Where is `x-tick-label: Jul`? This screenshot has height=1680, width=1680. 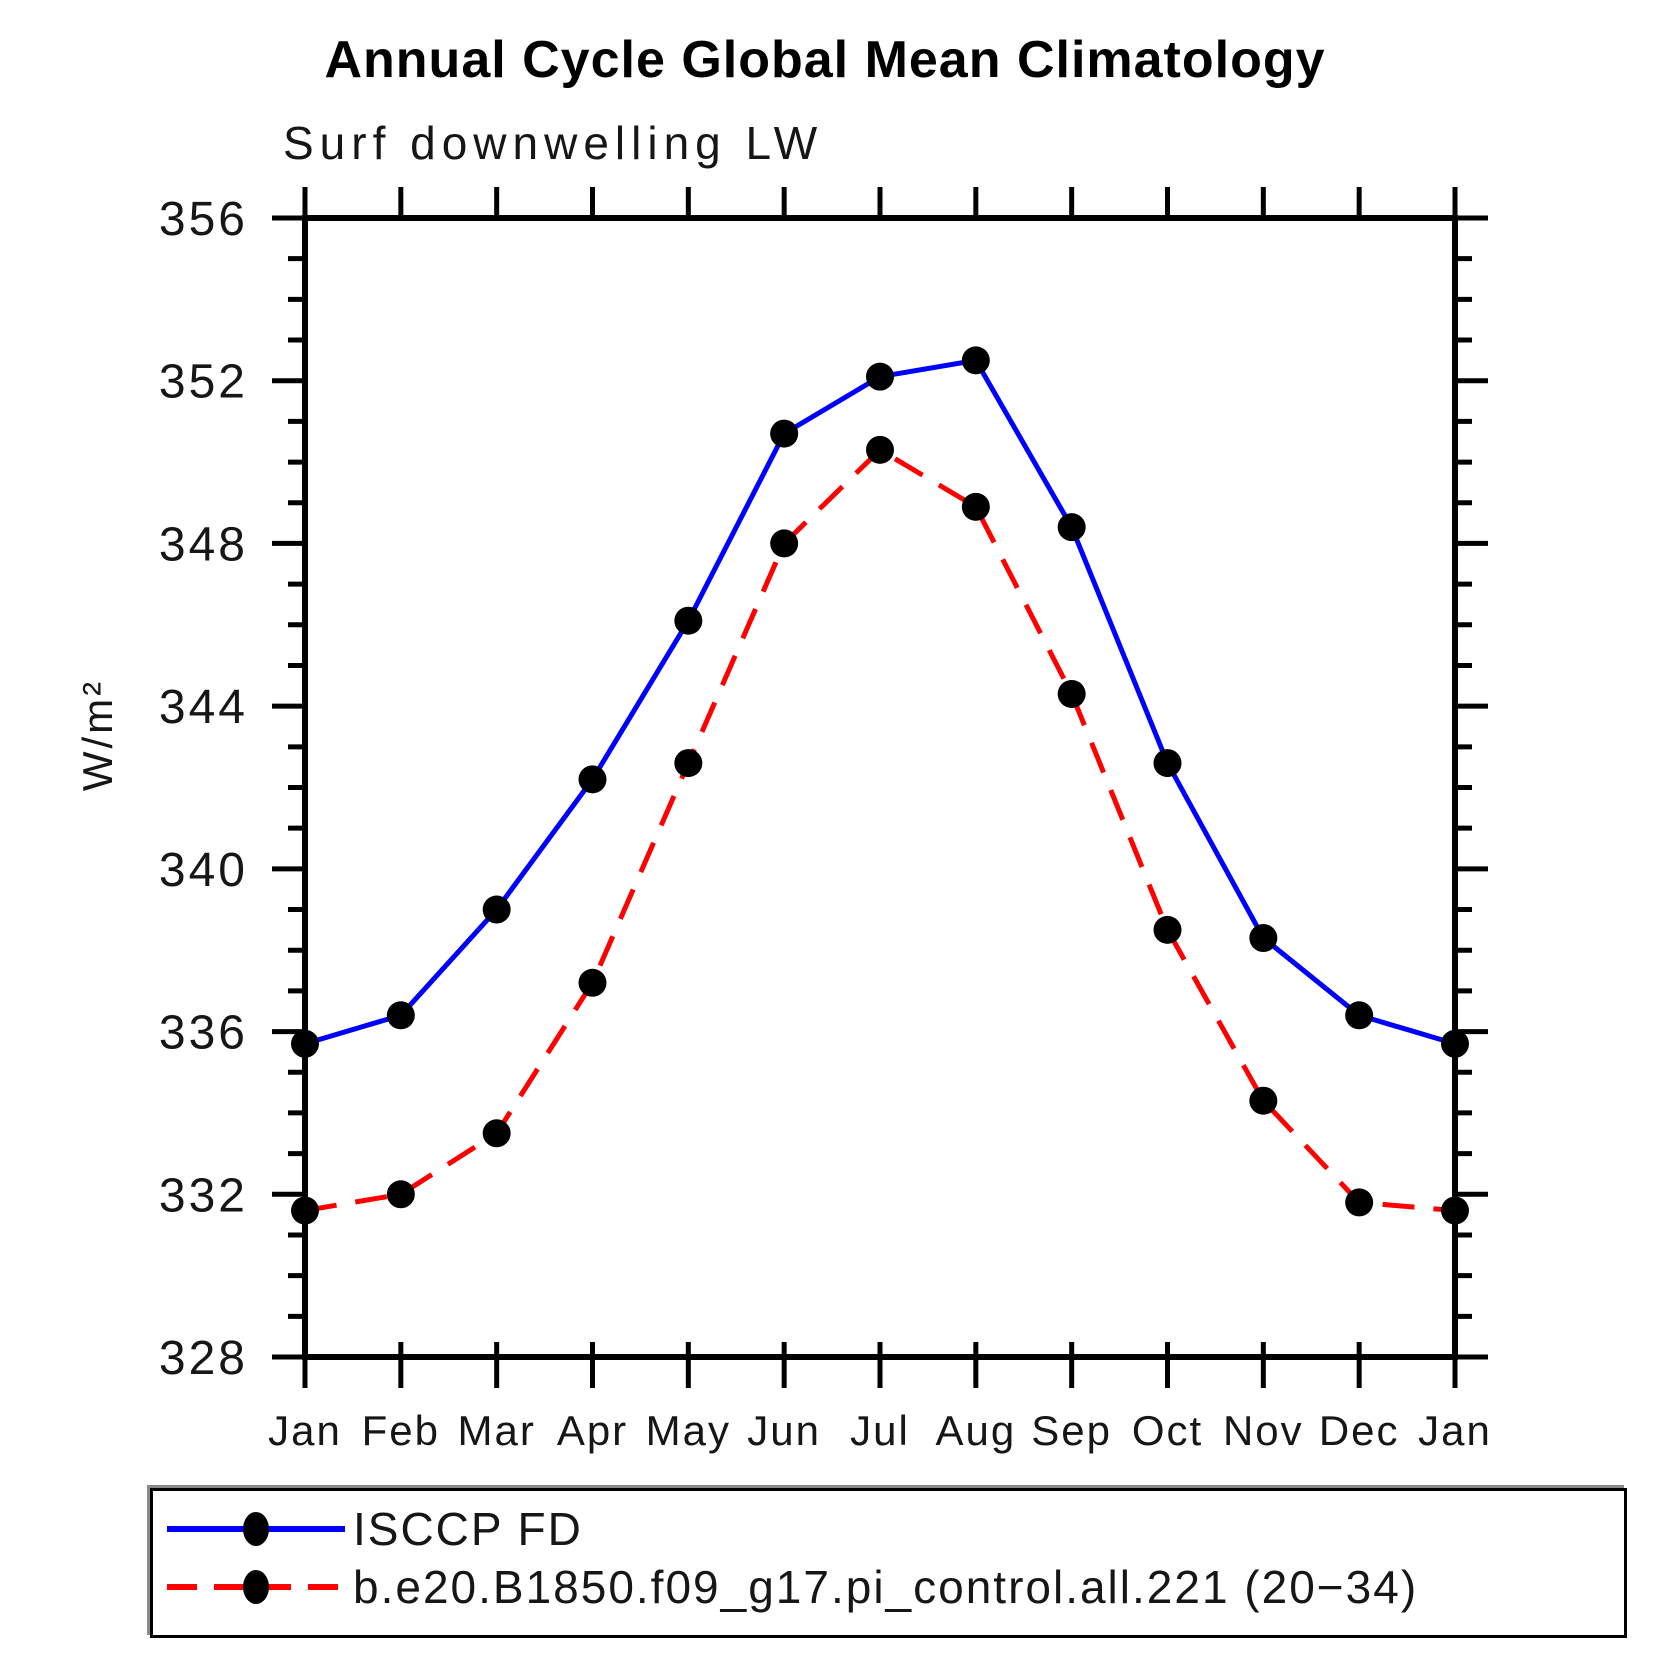 x-tick-label: Jul is located at coordinates (880, 1430).